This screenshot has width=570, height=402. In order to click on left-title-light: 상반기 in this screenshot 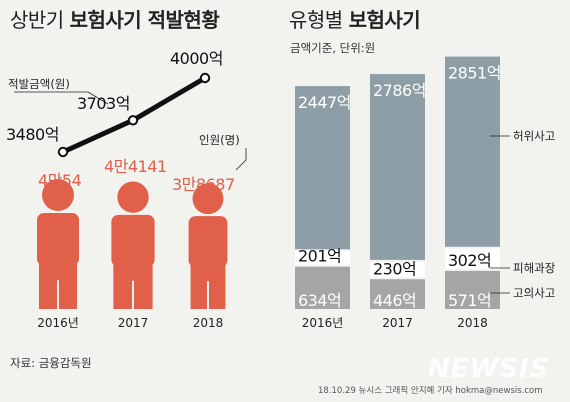, I will do `click(37, 20)`.